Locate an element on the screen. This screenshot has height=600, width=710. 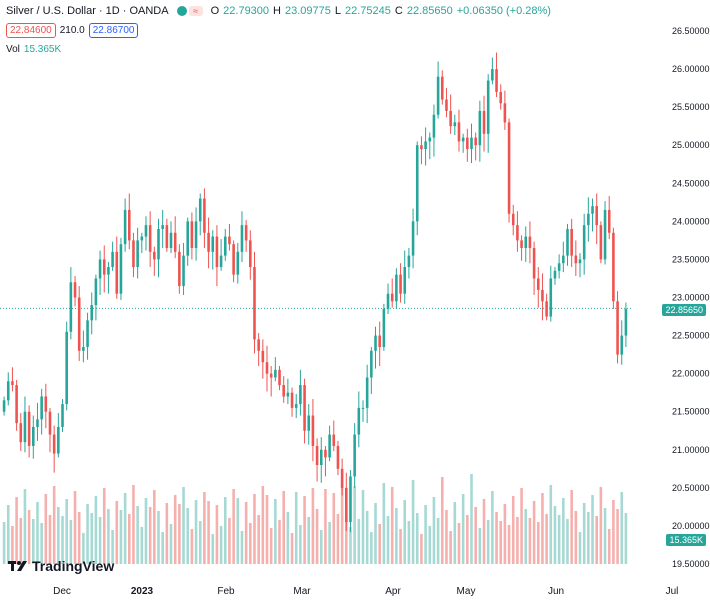
volume-label: Vol is located at coordinates (13, 49).